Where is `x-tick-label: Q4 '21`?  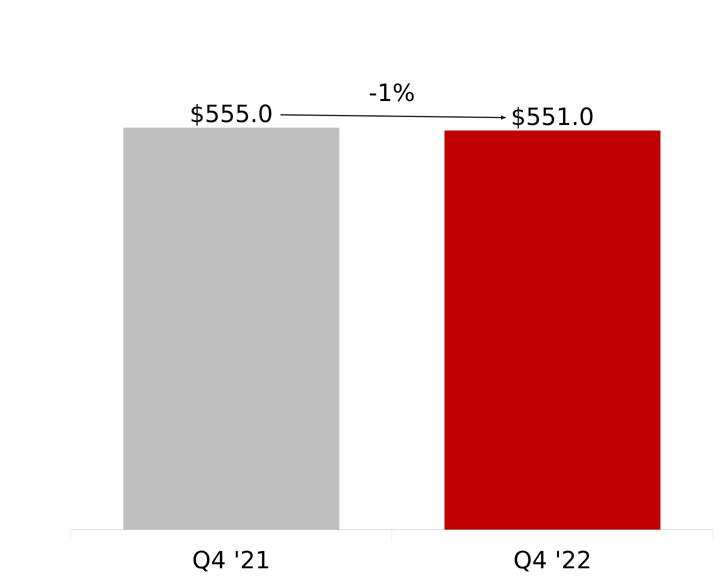
x-tick-label: Q4 '21 is located at coordinates (230, 561).